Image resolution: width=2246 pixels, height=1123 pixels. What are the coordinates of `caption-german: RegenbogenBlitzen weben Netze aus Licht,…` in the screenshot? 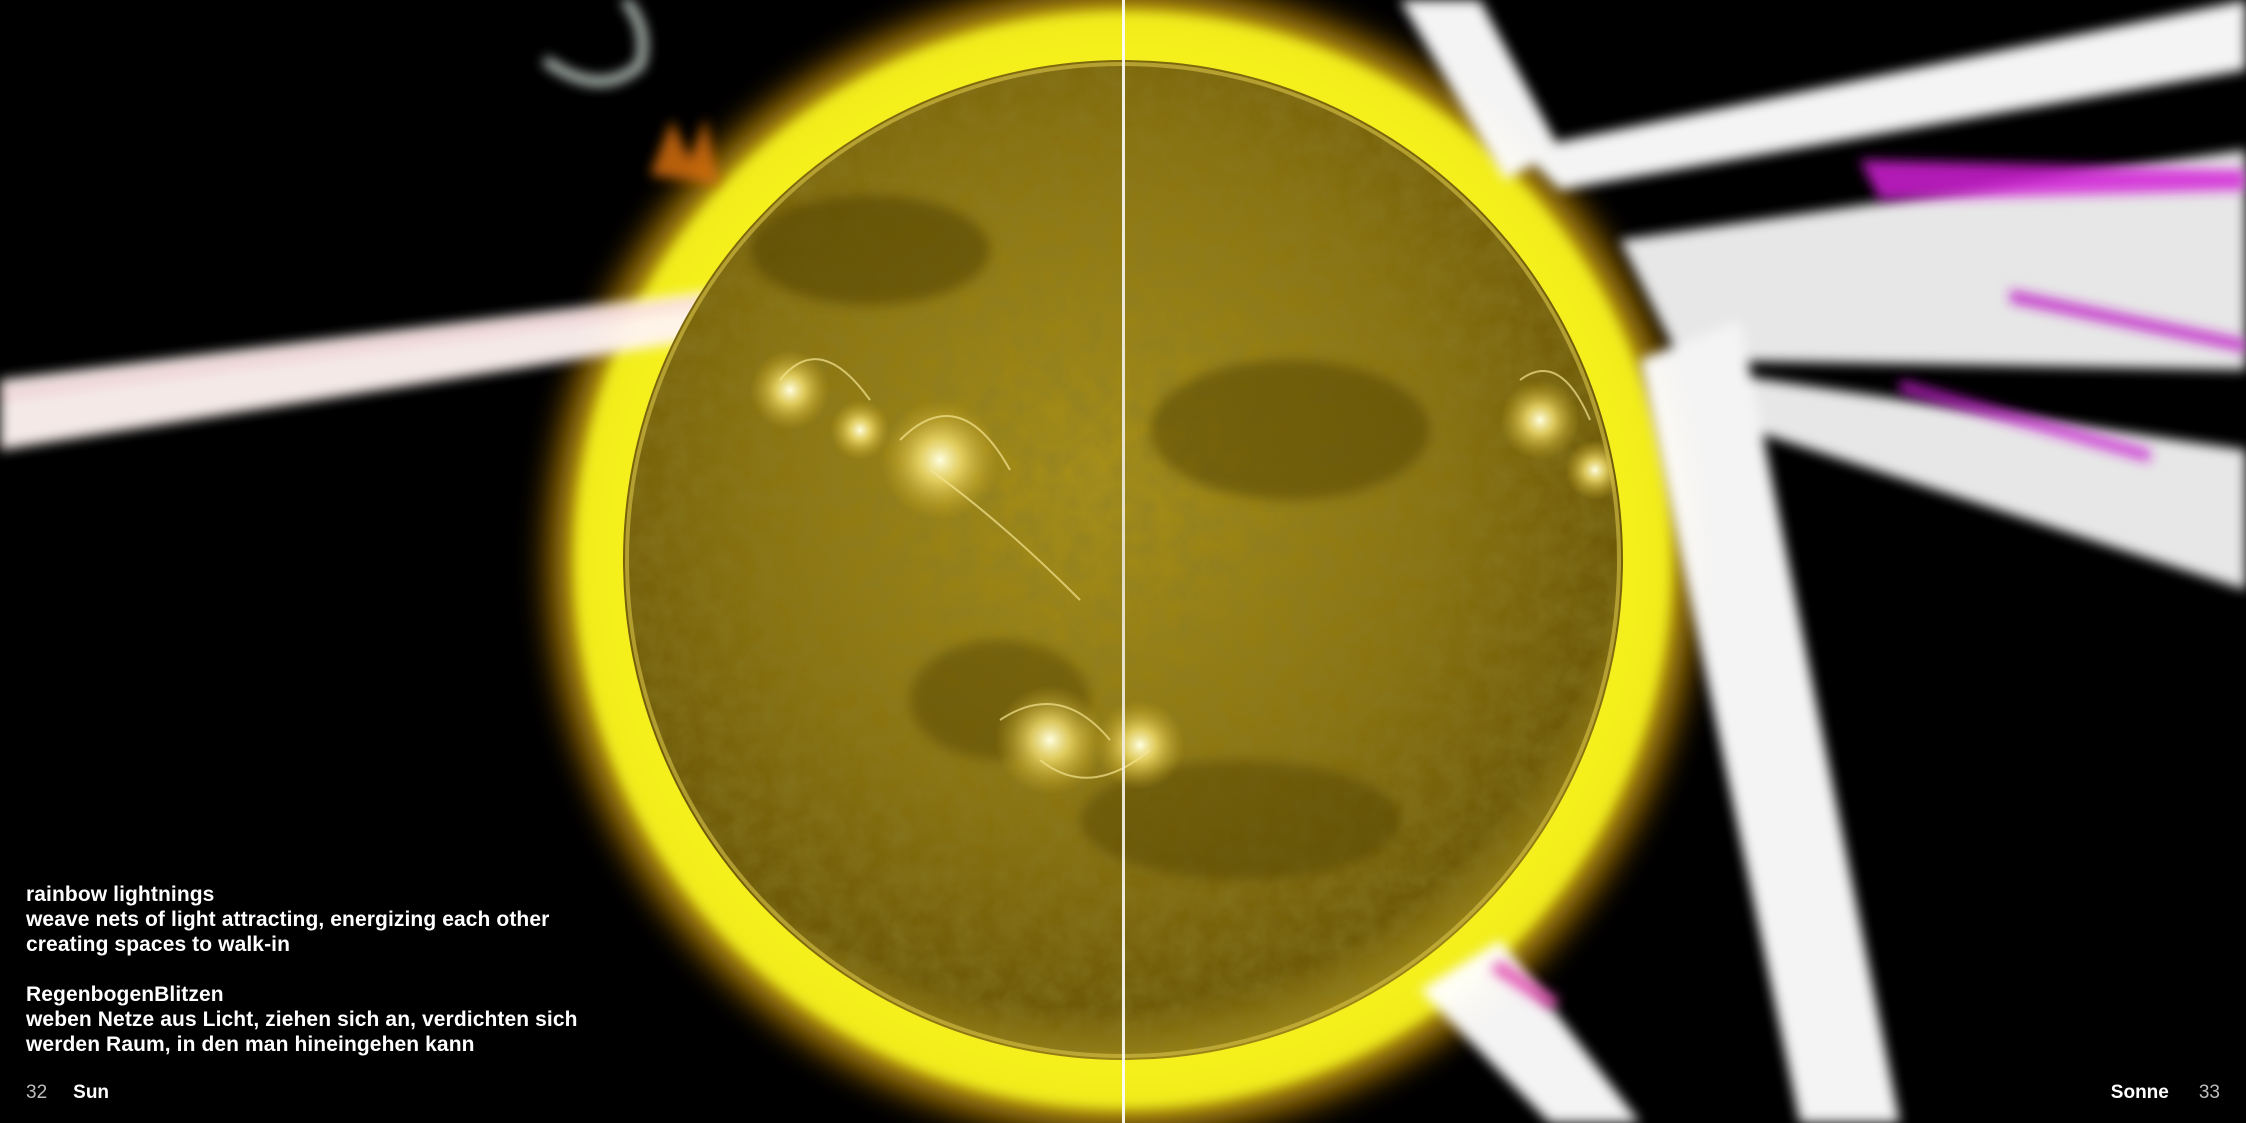 It's located at (302, 1019).